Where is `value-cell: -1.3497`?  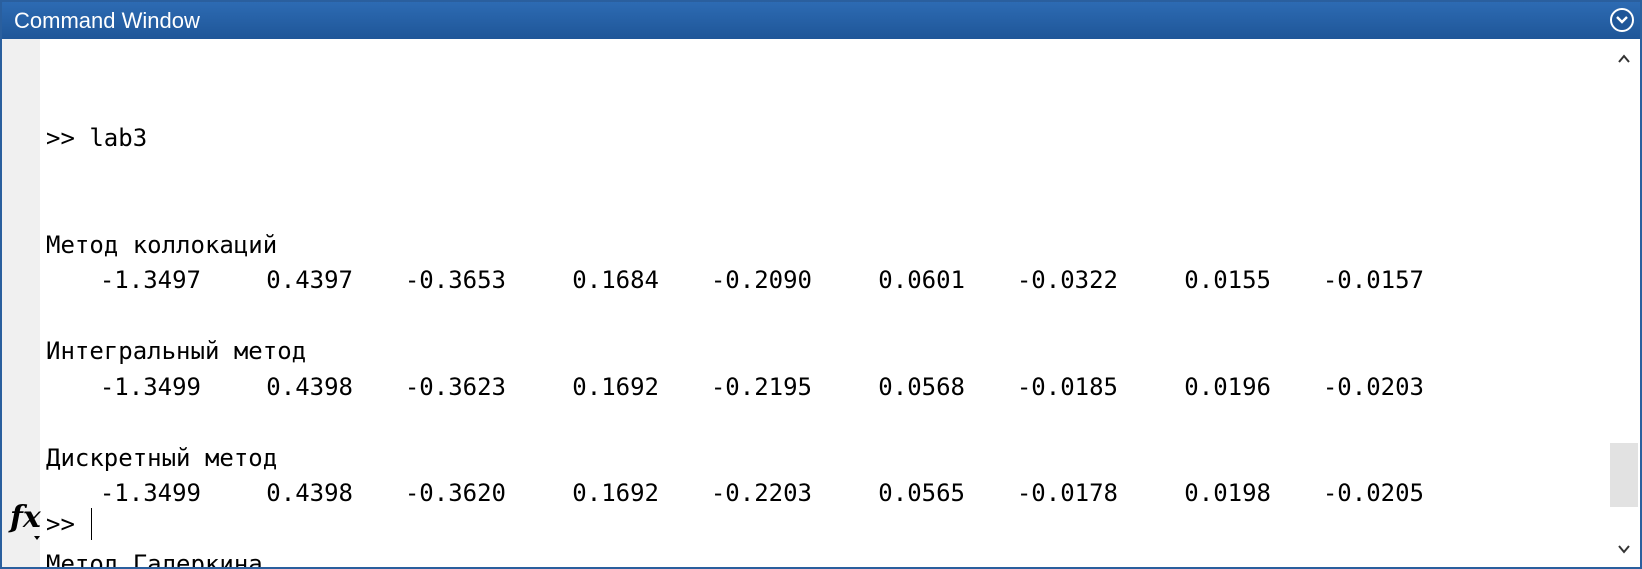 value-cell: -1.3497 is located at coordinates (150, 280).